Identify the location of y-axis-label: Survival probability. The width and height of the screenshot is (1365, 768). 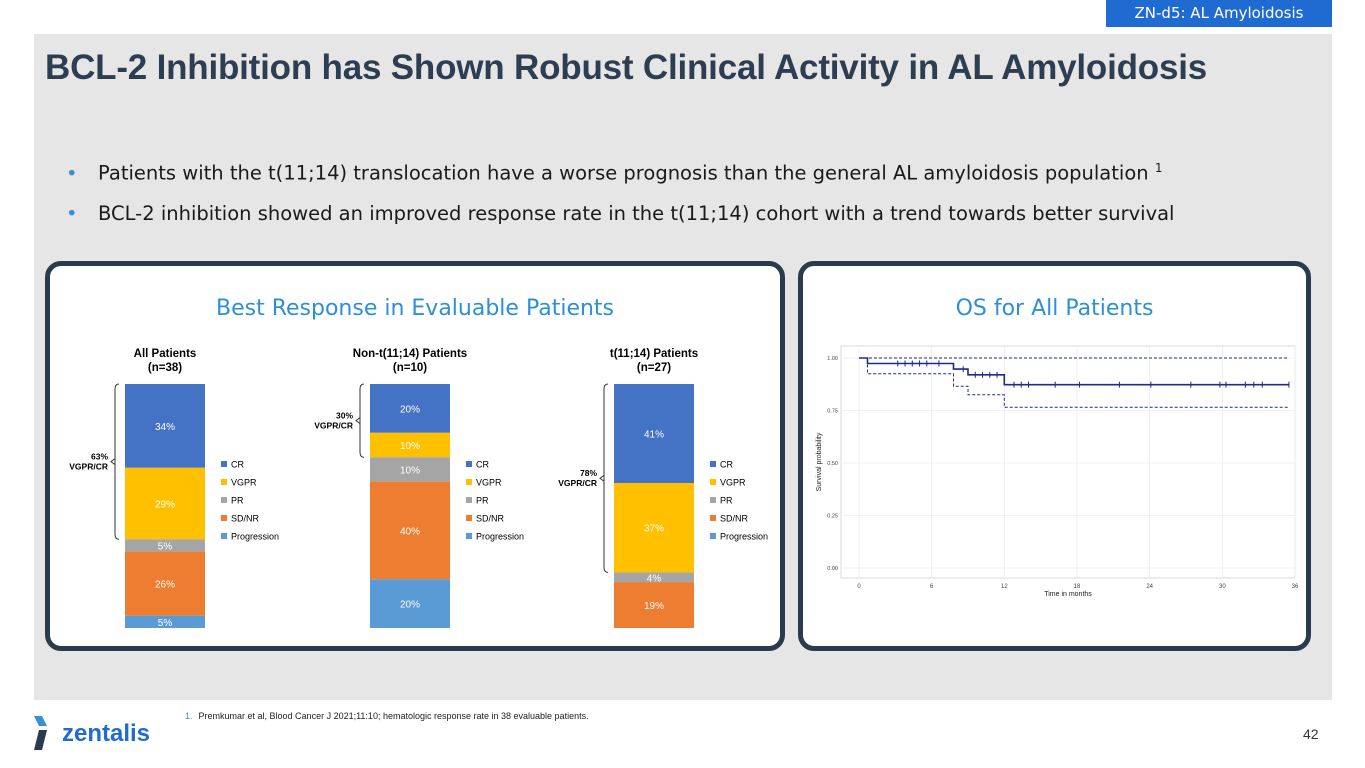
(819, 461).